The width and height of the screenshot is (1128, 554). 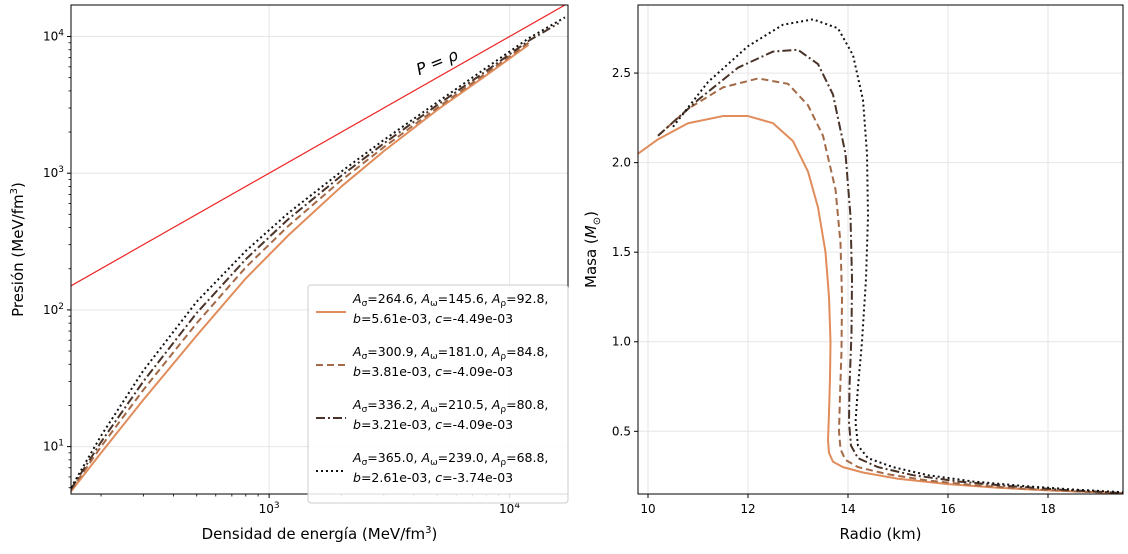 I want to click on legend-val: =92.8,, so click(x=527, y=298).